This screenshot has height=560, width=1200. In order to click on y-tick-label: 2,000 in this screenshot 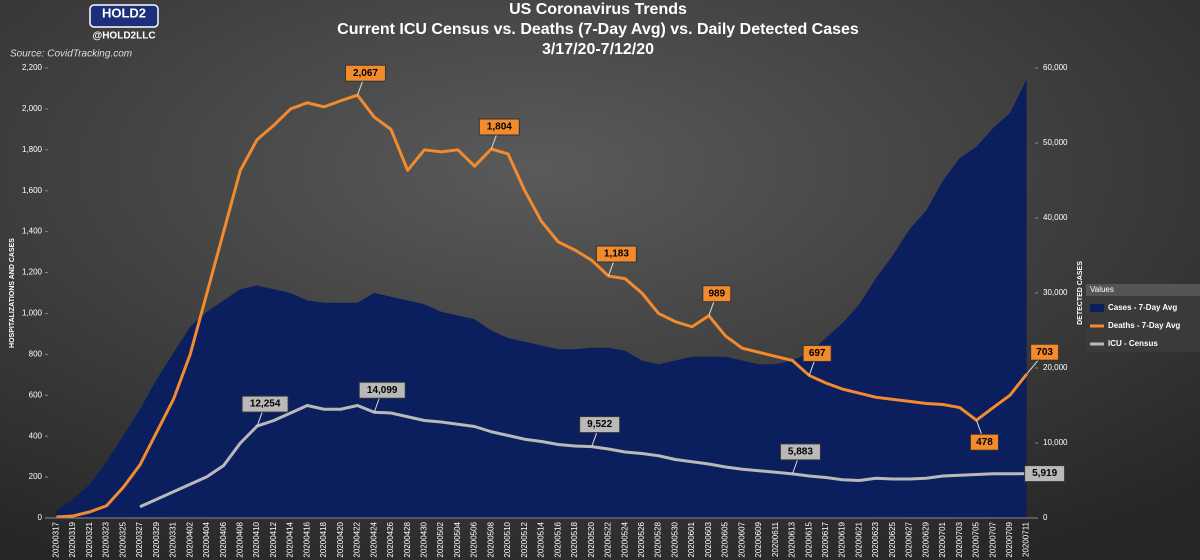, I will do `click(32, 108)`.